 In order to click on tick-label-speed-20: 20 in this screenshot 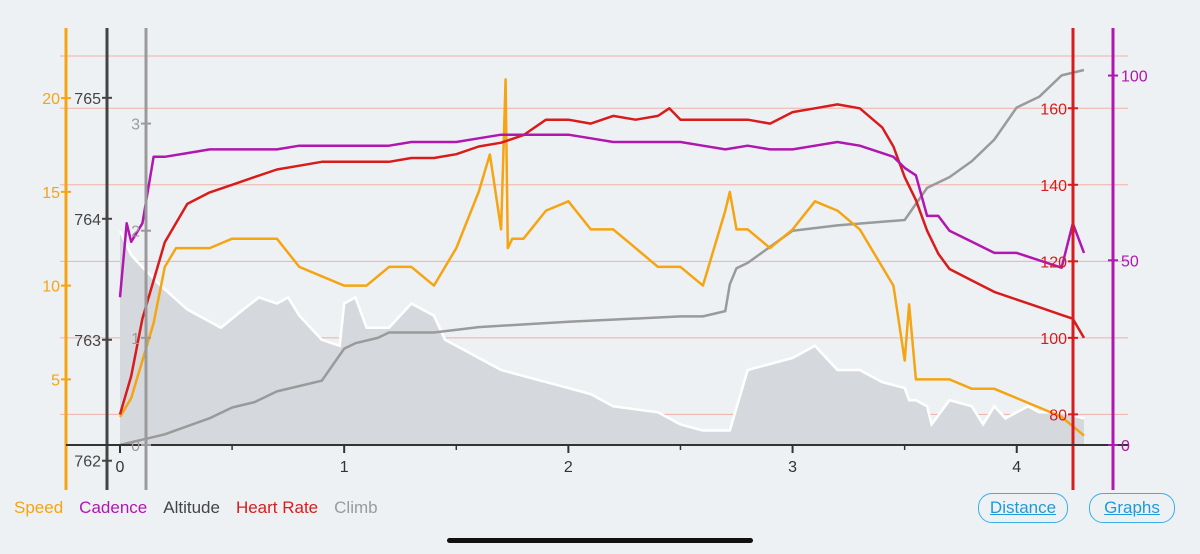, I will do `click(51, 99)`.